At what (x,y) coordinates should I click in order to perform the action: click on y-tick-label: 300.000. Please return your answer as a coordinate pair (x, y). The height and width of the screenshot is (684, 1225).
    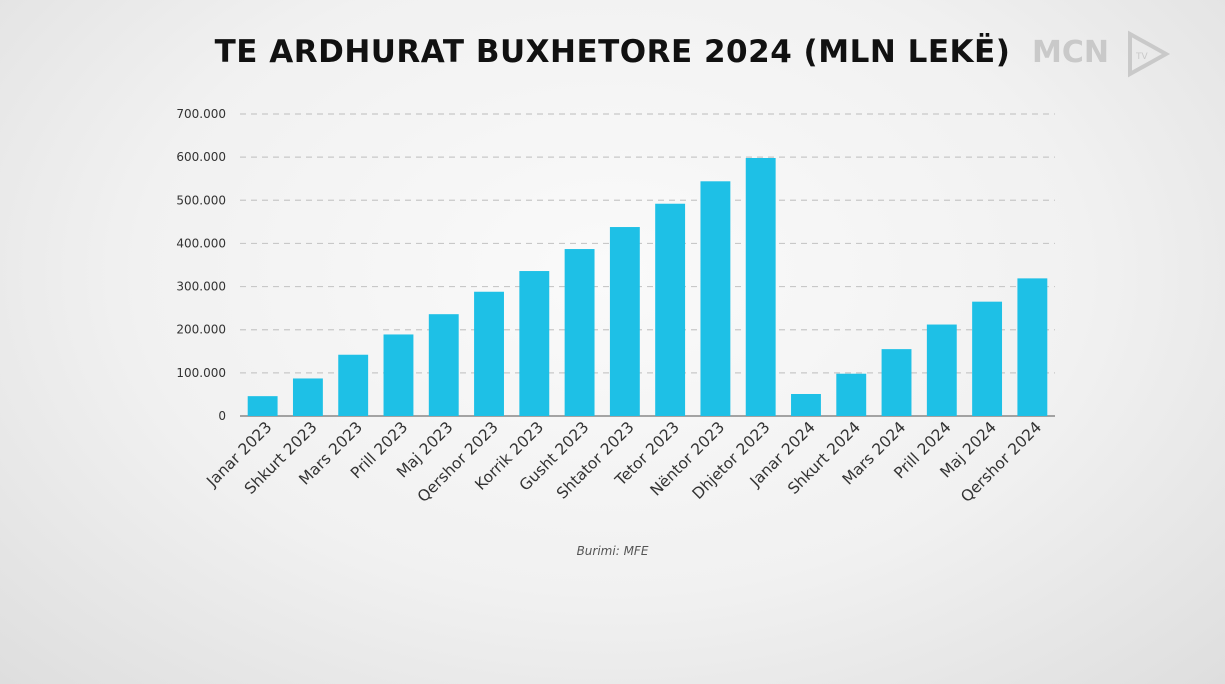
    Looking at the image, I should click on (201, 287).